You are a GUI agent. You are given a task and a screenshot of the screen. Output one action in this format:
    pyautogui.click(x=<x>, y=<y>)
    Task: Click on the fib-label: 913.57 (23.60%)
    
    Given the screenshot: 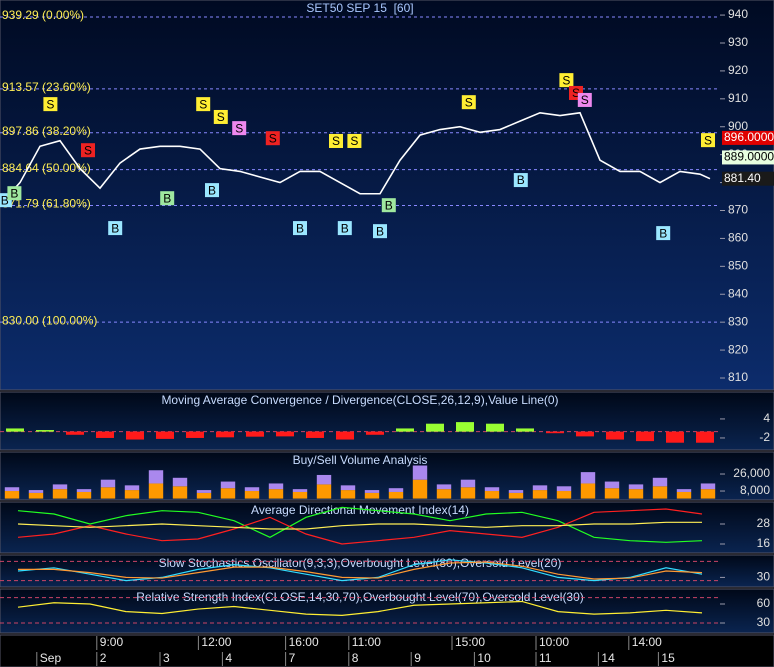 What is the action you would take?
    pyautogui.click(x=46, y=87)
    